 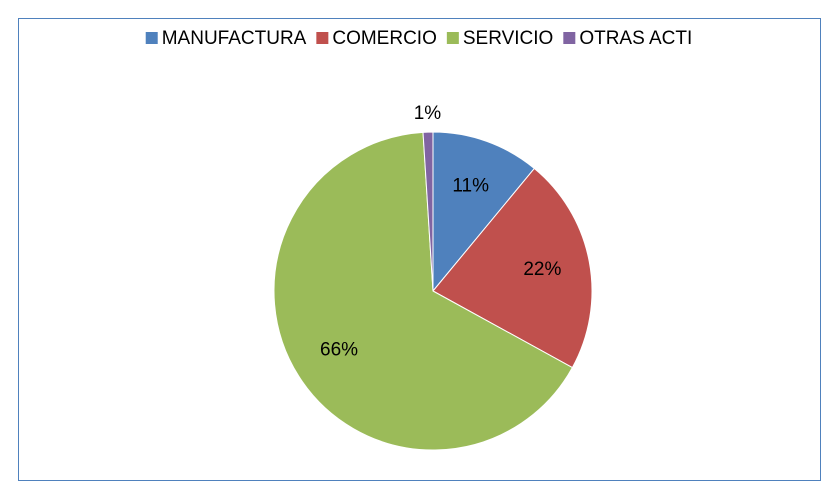 I want to click on legend-label: SERVICIO, so click(x=508, y=38).